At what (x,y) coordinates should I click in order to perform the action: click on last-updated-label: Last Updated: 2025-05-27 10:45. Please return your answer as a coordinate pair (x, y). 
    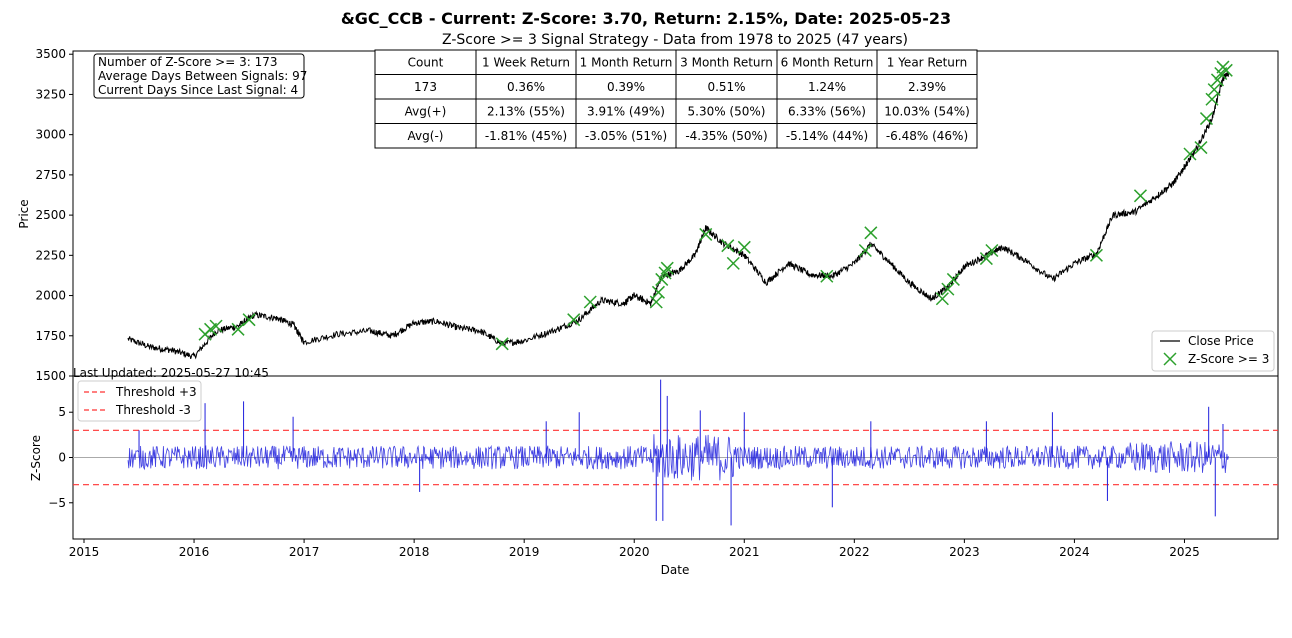
    Looking at the image, I should click on (171, 373).